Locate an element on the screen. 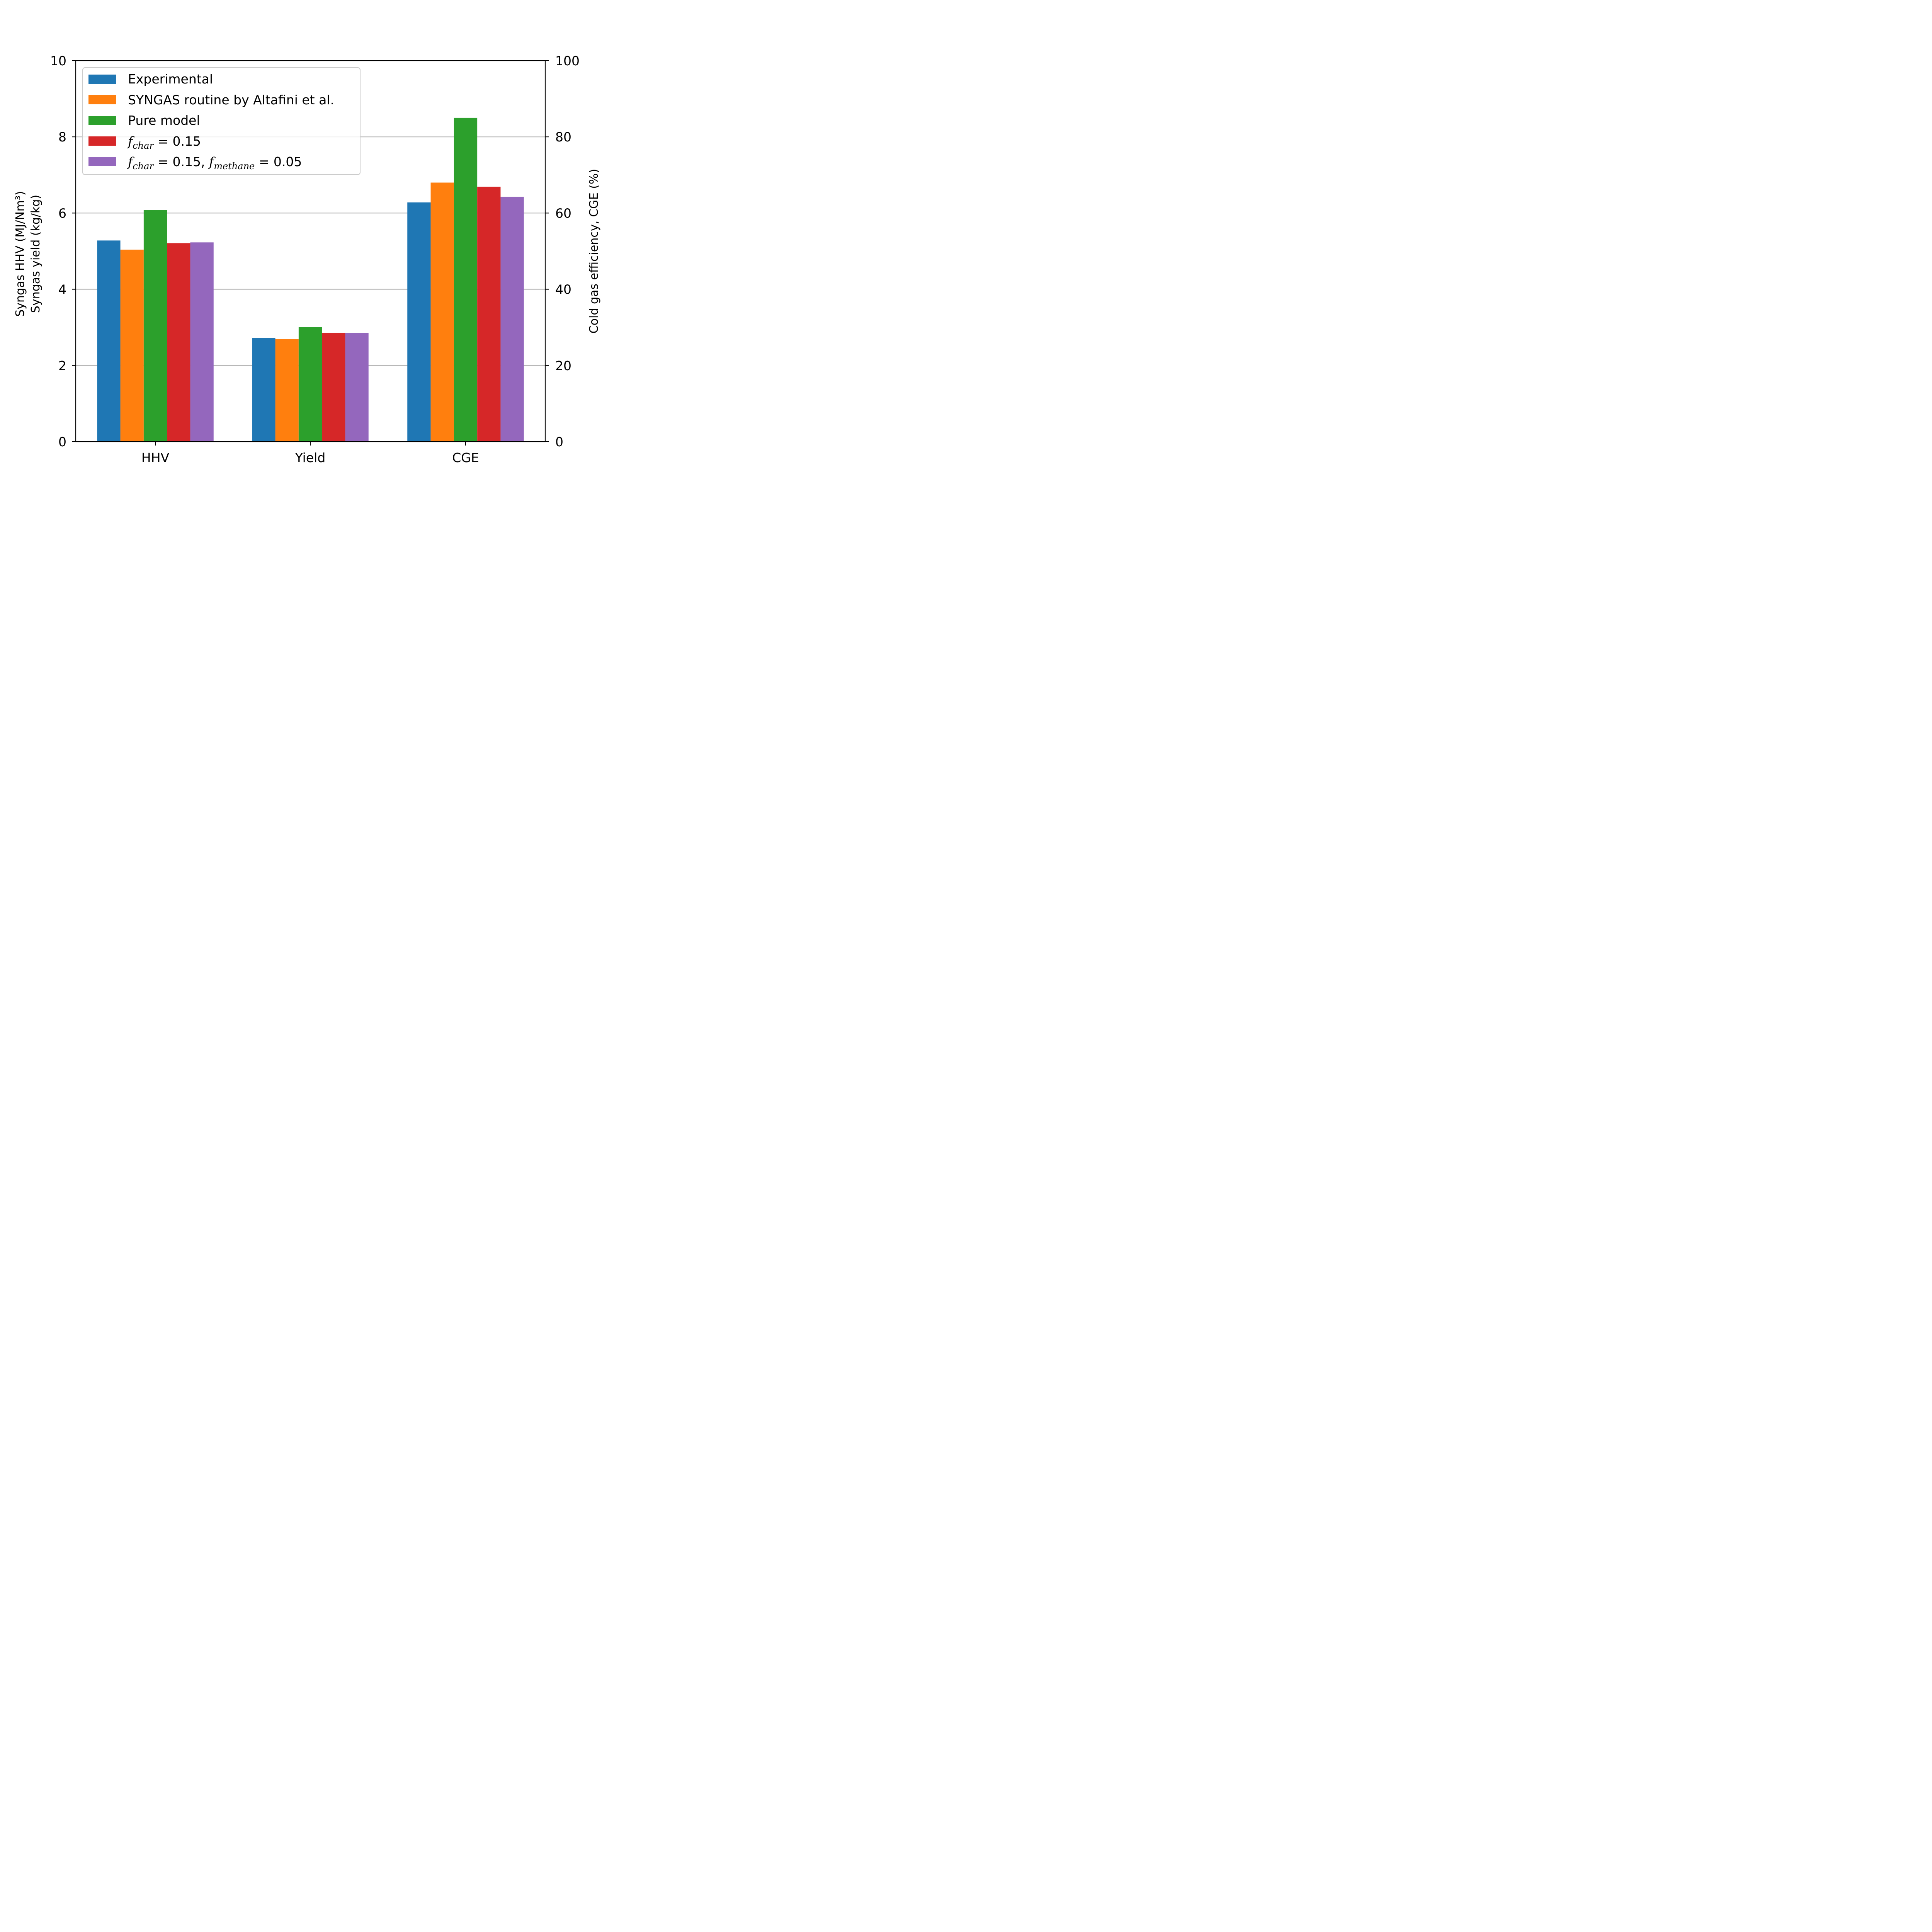 The width and height of the screenshot is (1932, 1932). left-tick-label: 6 is located at coordinates (62, 214).